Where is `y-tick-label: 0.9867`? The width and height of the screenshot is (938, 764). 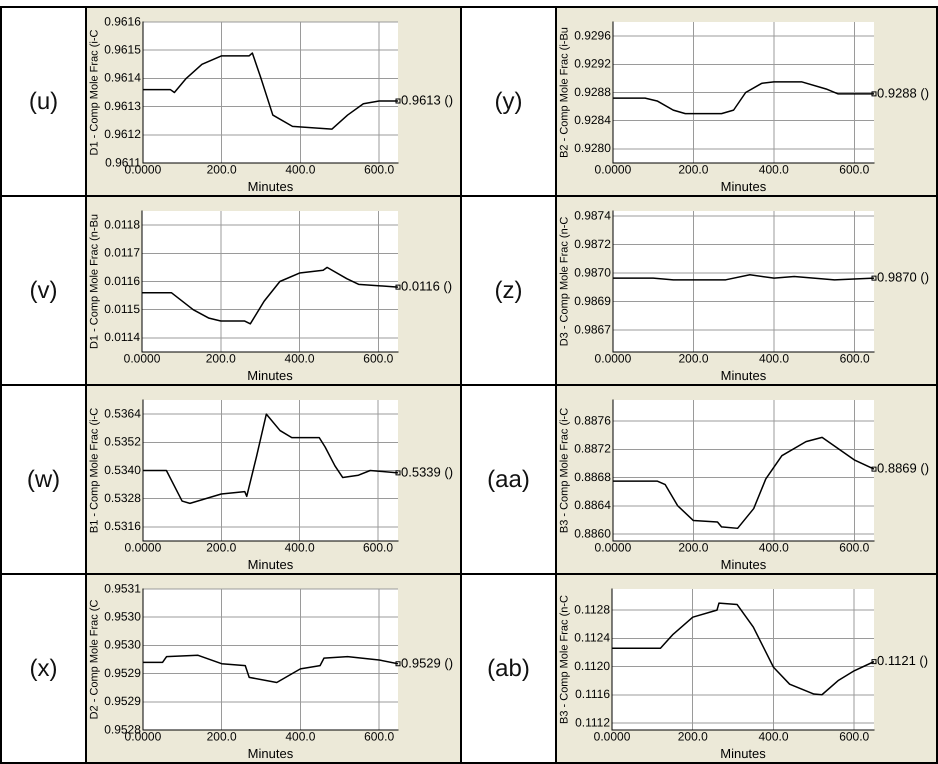
y-tick-label: 0.9867 is located at coordinates (593, 329).